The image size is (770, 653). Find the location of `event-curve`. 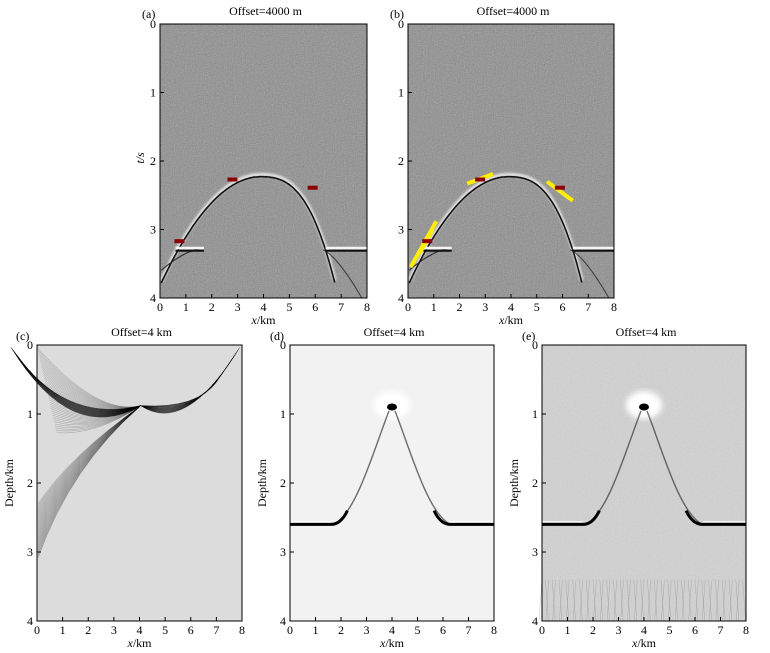

event-curve is located at coordinates (248, 229).